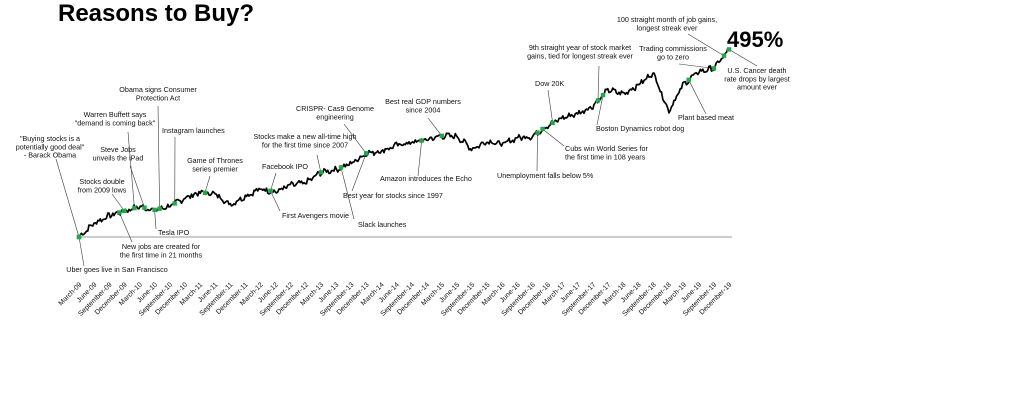 Image resolution: width=1024 pixels, height=418 pixels. Describe the element at coordinates (706, 117) in the screenshot. I see `event-label: Plant based meat` at that location.